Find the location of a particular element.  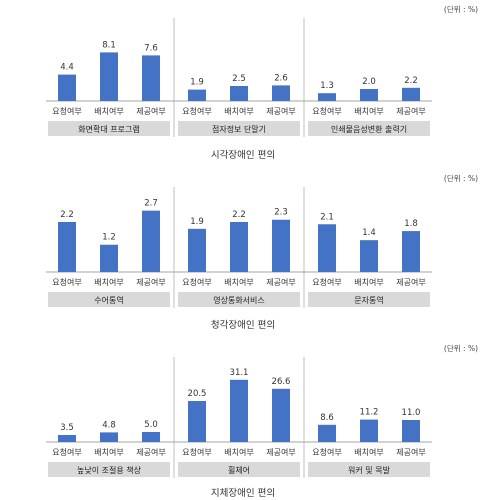

group-label: 인쇄물음성변환 출력기 is located at coordinates (369, 129).